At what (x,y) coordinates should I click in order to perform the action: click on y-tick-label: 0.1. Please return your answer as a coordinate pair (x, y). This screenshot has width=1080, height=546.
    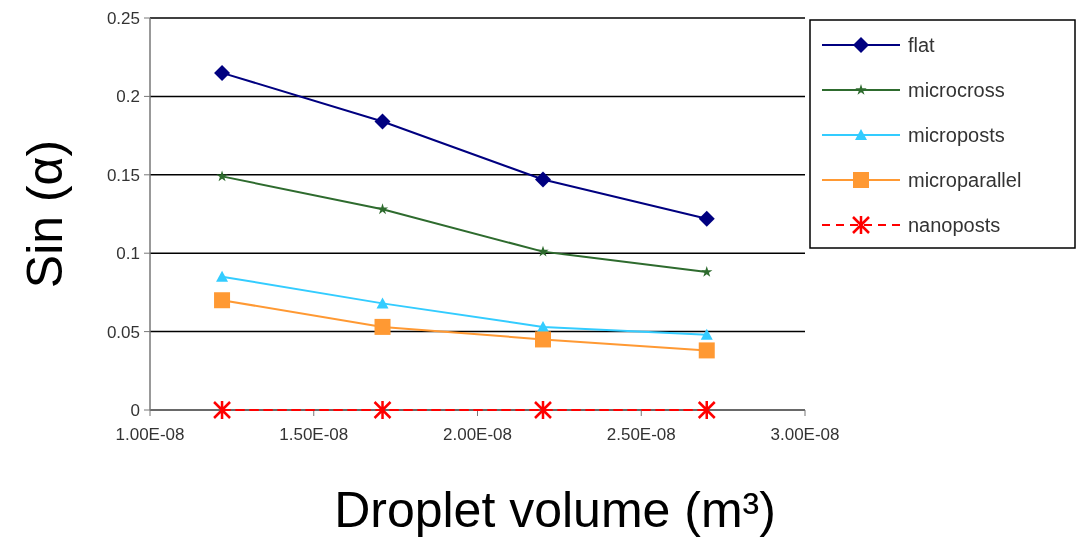
    Looking at the image, I should click on (128, 254).